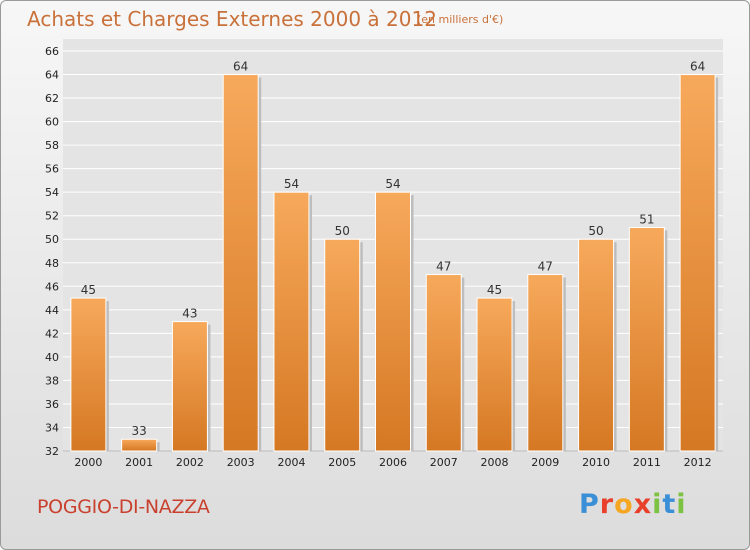 The width and height of the screenshot is (750, 550). I want to click on y-tick-label: 60, so click(52, 122).